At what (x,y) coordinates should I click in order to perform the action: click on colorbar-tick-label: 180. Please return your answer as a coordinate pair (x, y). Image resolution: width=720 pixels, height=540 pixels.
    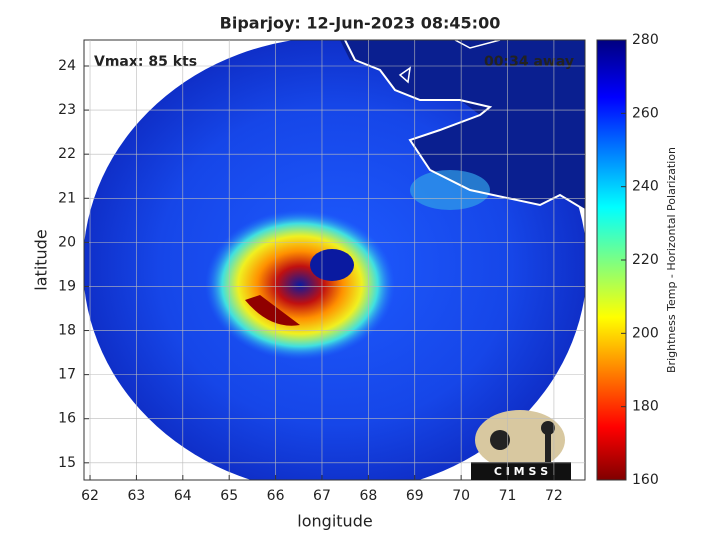
    Looking at the image, I should click on (645, 407).